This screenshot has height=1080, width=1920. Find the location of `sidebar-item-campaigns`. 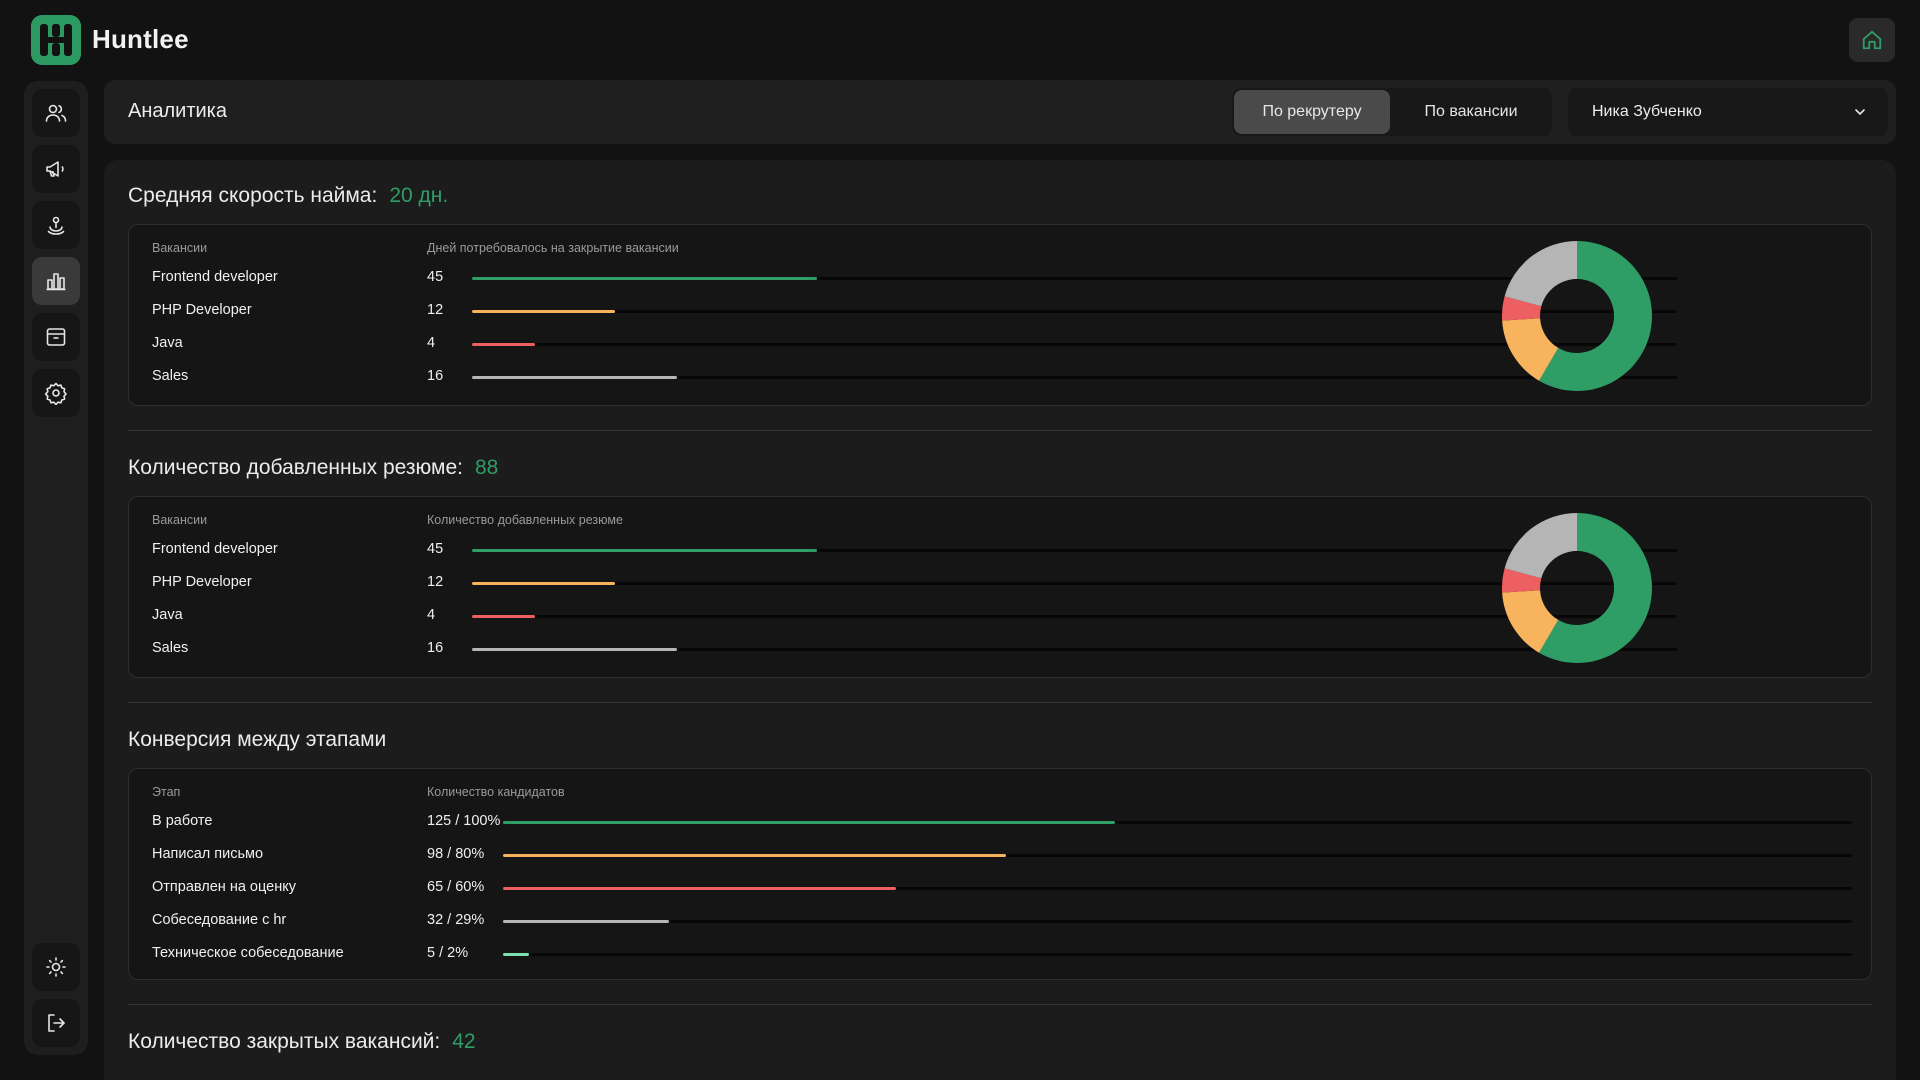

sidebar-item-campaigns is located at coordinates (56, 169).